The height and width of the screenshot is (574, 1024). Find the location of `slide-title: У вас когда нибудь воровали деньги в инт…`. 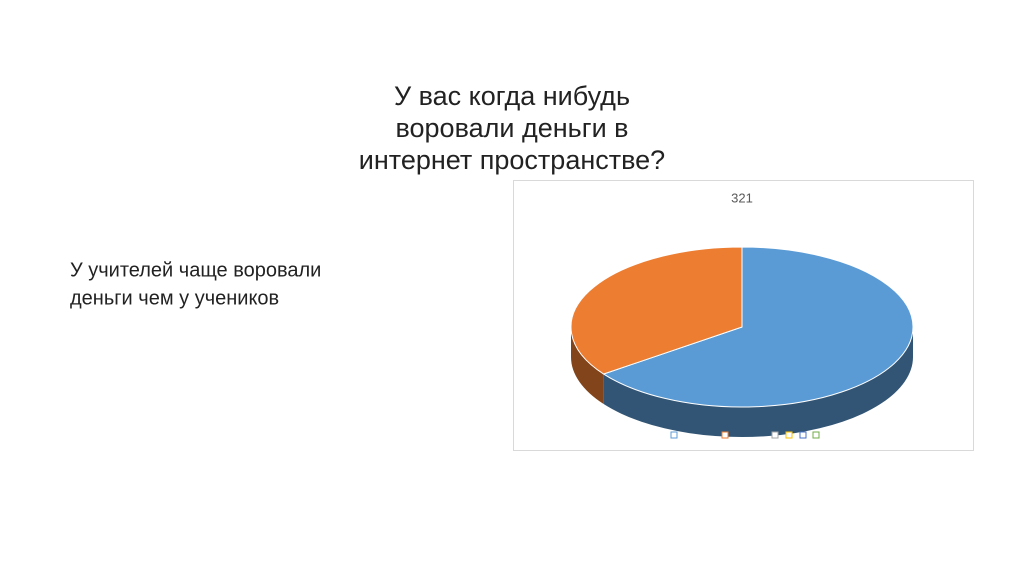

slide-title: У вас когда нибудь воровали деньги в инт… is located at coordinates (512, 128).